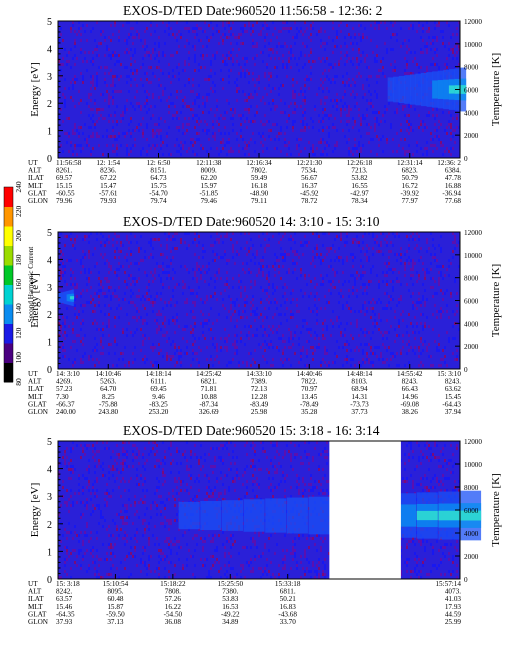  I want to click on table-value: -83.25, so click(158, 404).